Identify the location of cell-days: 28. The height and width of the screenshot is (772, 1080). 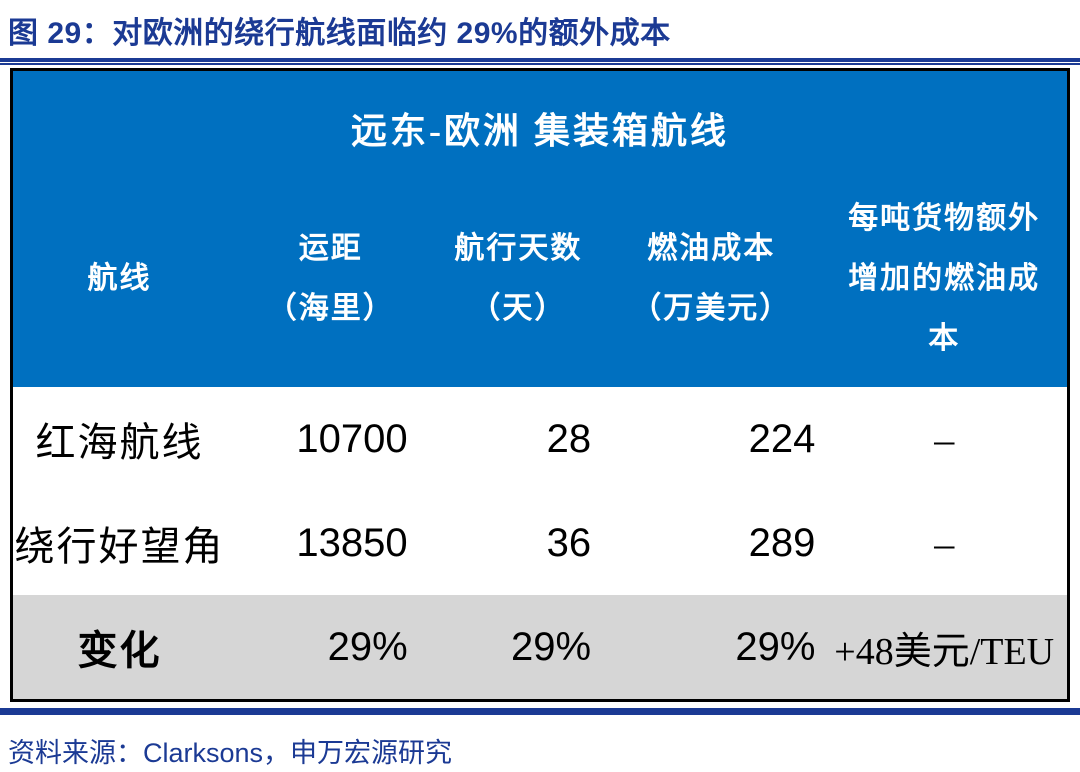
(518, 439).